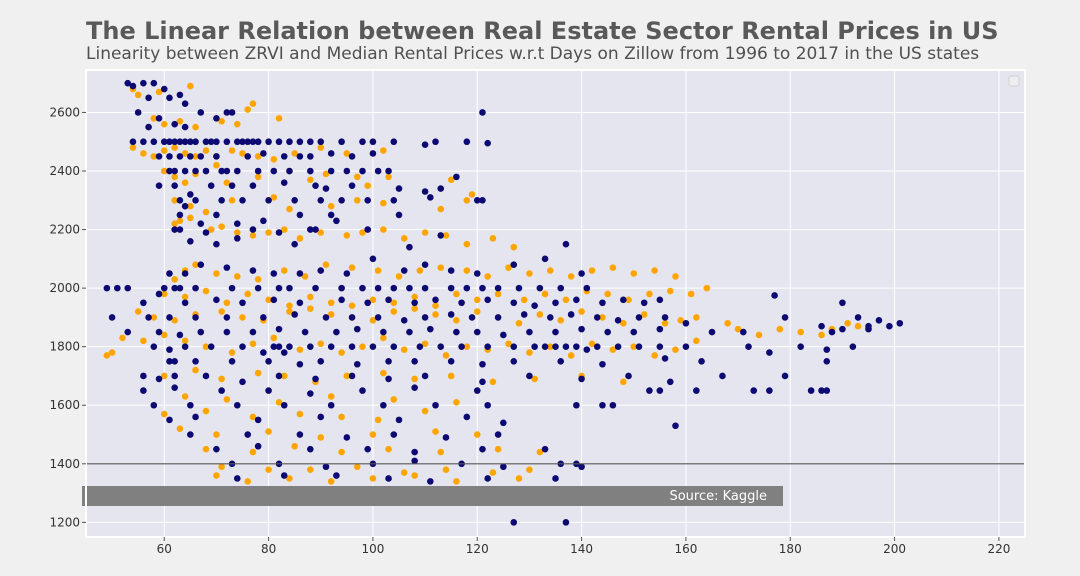 The height and width of the screenshot is (576, 1080). Describe the element at coordinates (581, 549) in the screenshot. I see `x-tick-label: 140` at that location.